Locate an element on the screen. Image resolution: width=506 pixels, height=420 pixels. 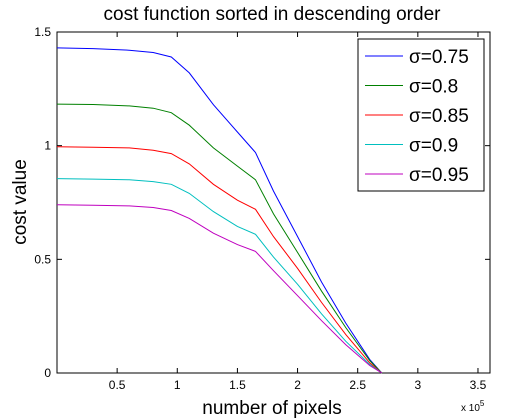
legend-label: σ=0.95 is located at coordinates (439, 175).